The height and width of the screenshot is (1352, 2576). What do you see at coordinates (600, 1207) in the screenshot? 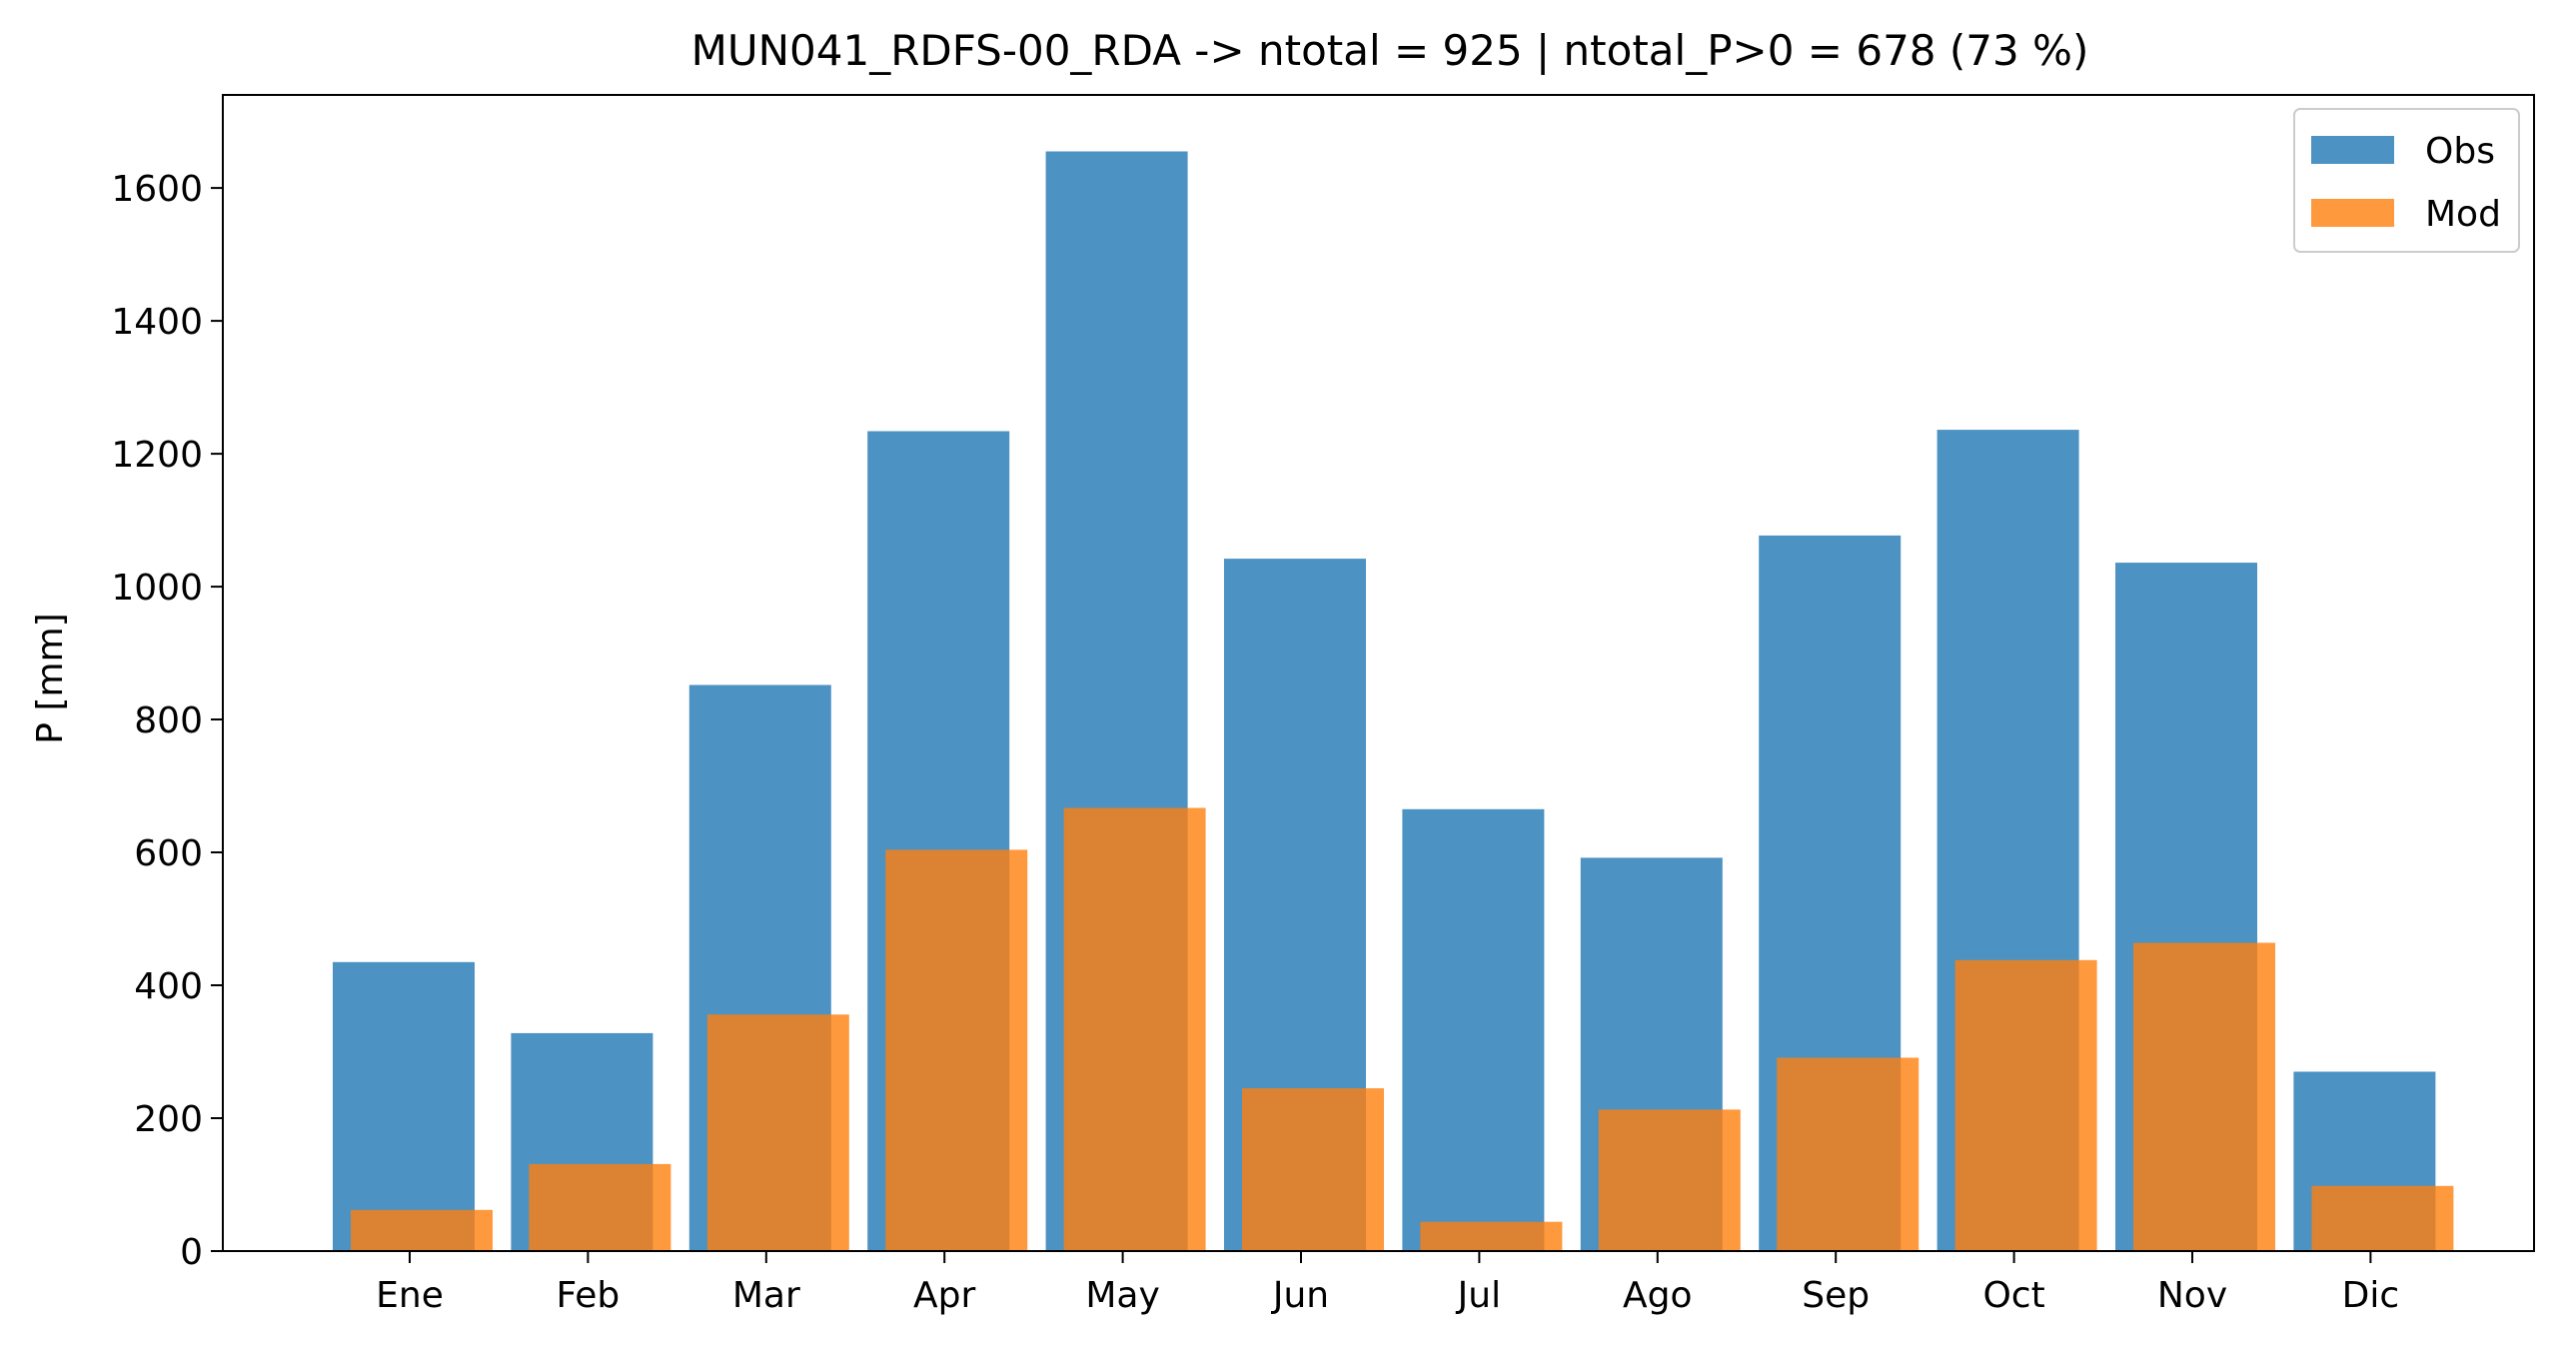
I see `bar-mod-feb` at bounding box center [600, 1207].